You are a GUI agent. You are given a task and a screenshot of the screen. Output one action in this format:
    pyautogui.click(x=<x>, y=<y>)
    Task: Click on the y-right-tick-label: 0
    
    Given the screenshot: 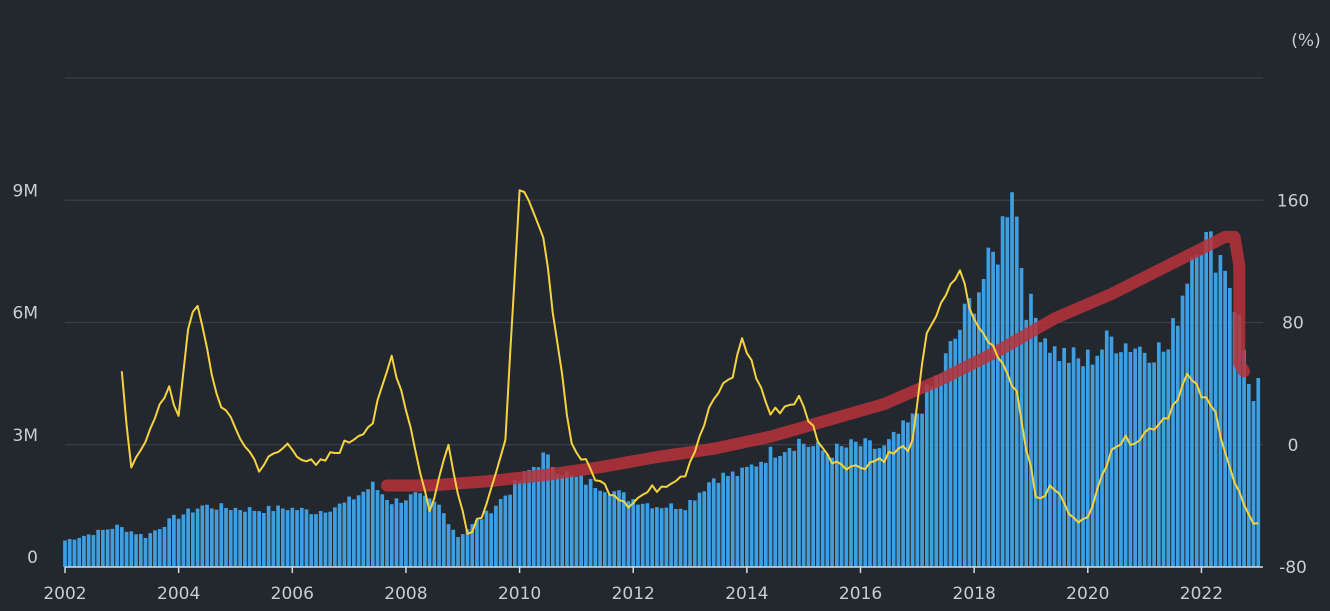 What is the action you would take?
    pyautogui.click(x=1293, y=446)
    